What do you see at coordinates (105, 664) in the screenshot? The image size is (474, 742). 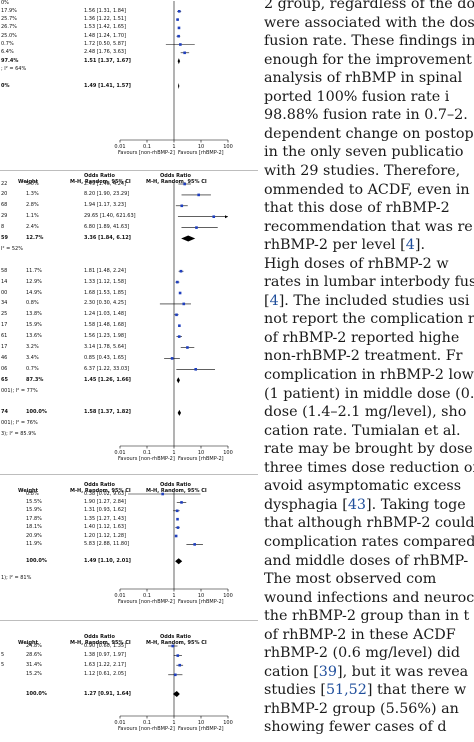 I see `odds-ratio-ci: 1.63 [1.22, 2.17]` at bounding box center [105, 664].